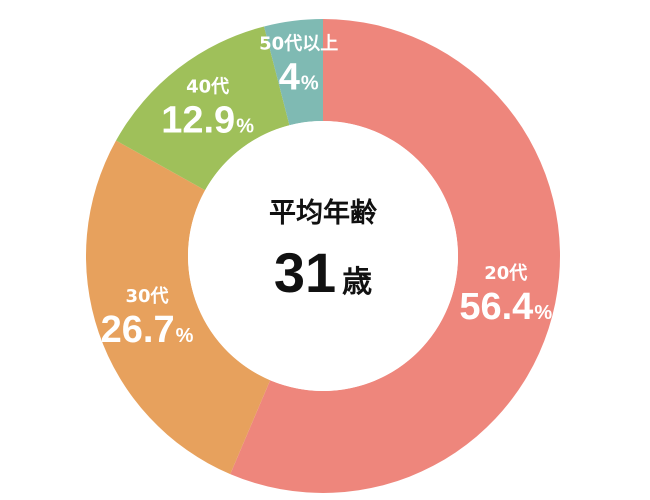 The height and width of the screenshot is (500, 650). What do you see at coordinates (323, 213) in the screenshot?
I see `center-title: 平均年齢` at bounding box center [323, 213].